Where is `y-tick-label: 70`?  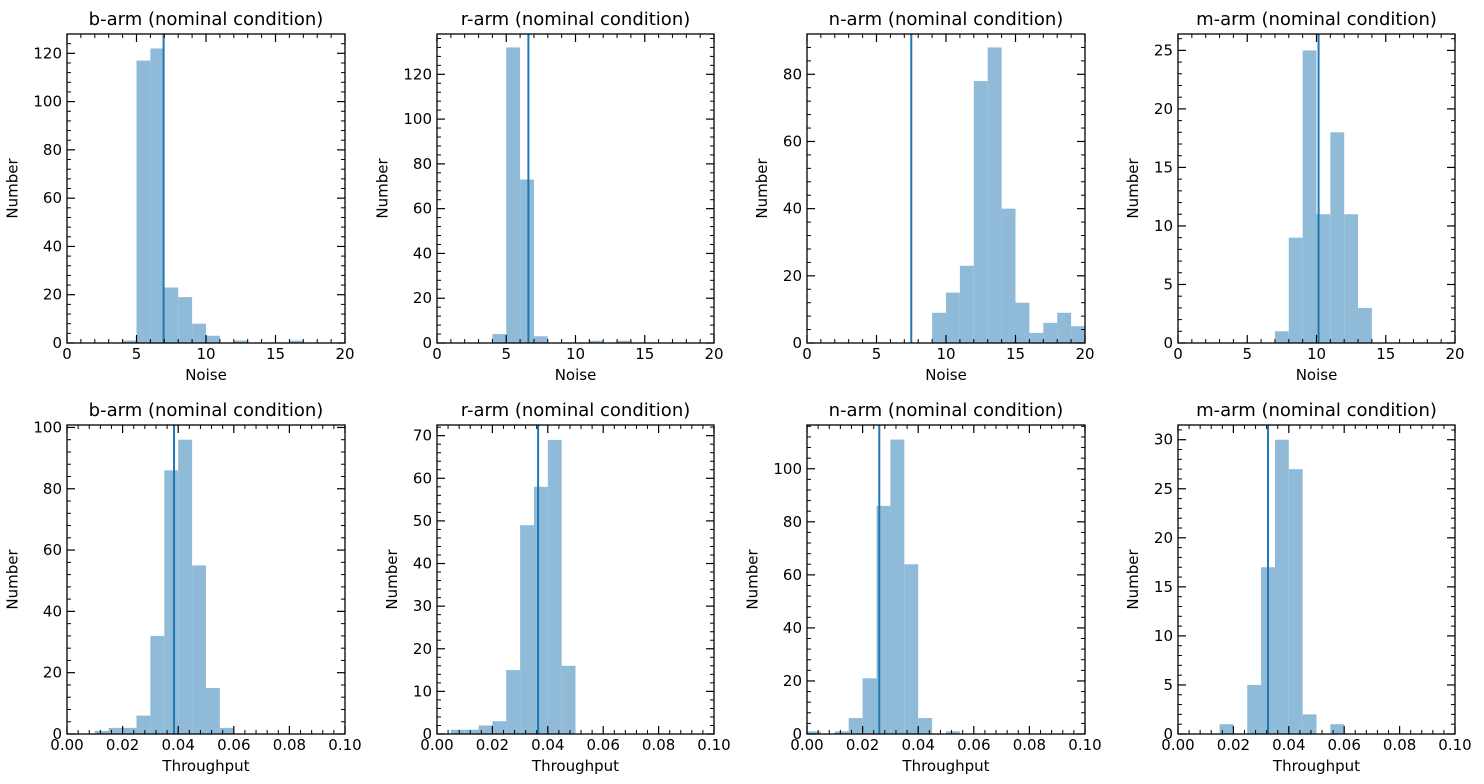
y-tick-label: 70 is located at coordinates (422, 436).